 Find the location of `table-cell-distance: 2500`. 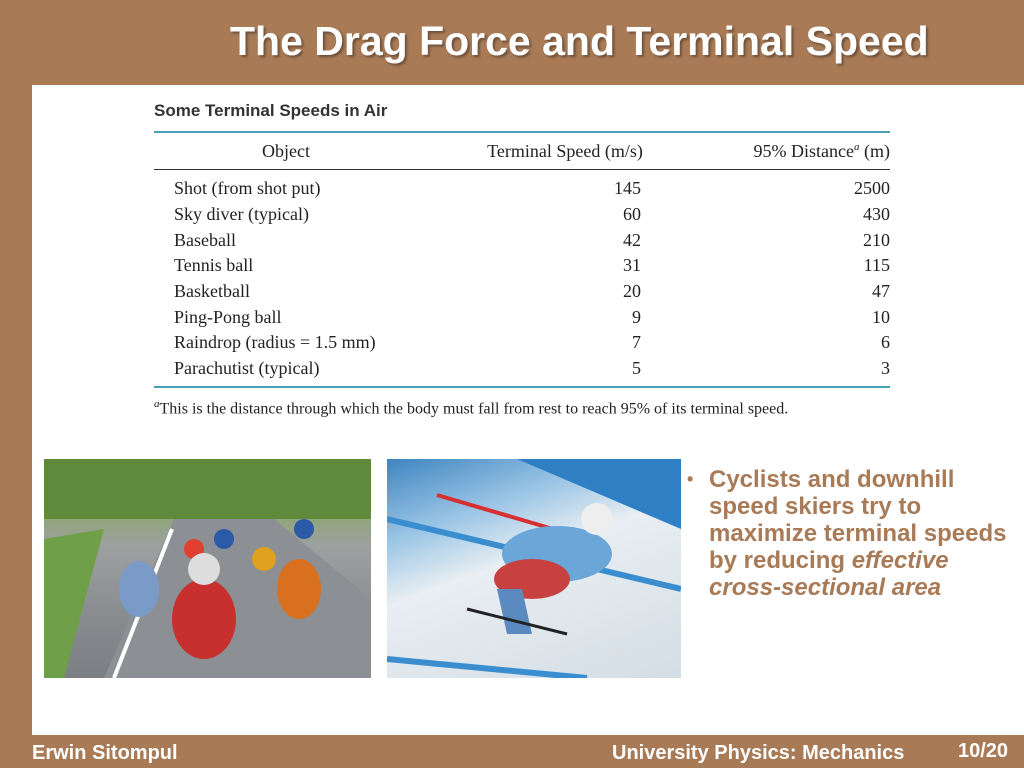

table-cell-distance: 2500 is located at coordinates (872, 188).